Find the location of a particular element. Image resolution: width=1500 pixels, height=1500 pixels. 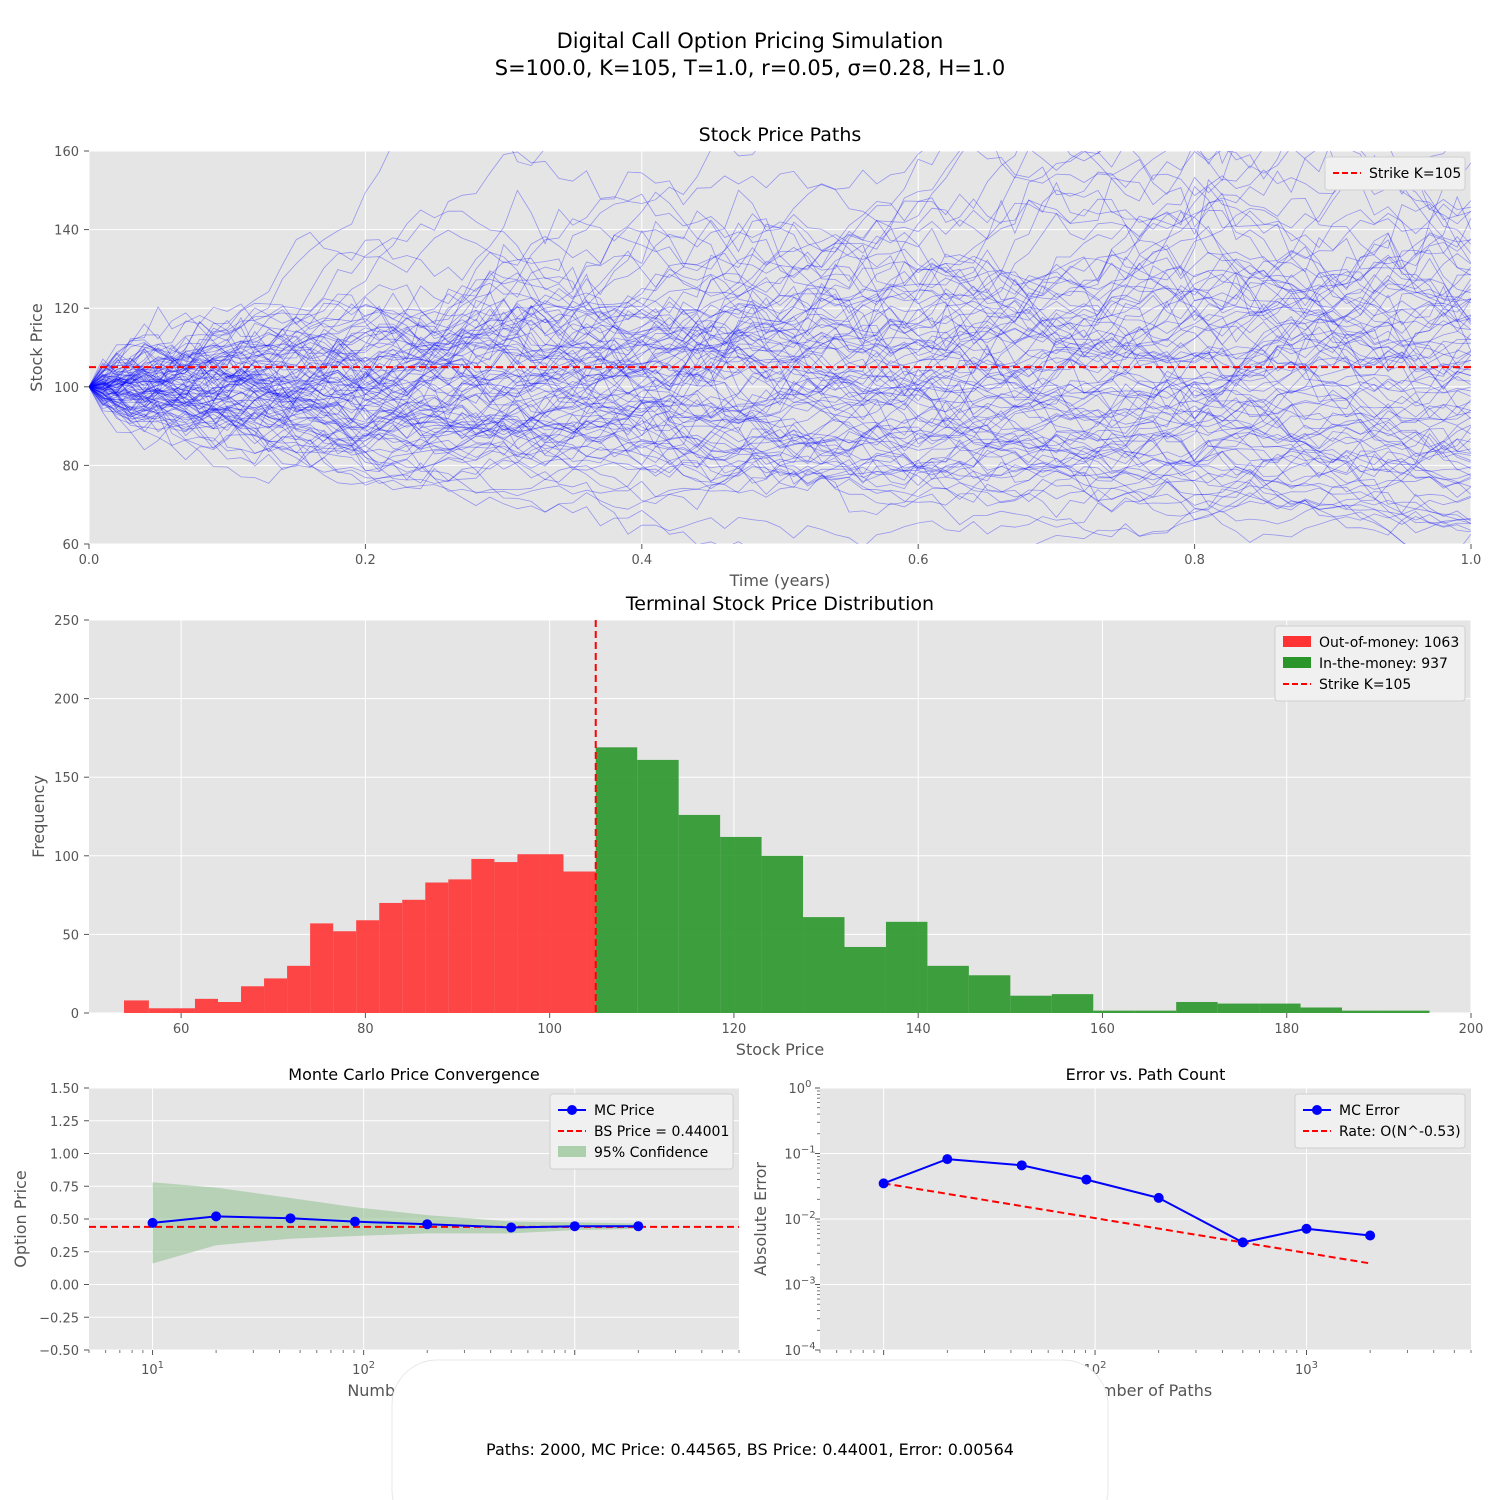

y-tick-label: 0.75 is located at coordinates (64, 1187).